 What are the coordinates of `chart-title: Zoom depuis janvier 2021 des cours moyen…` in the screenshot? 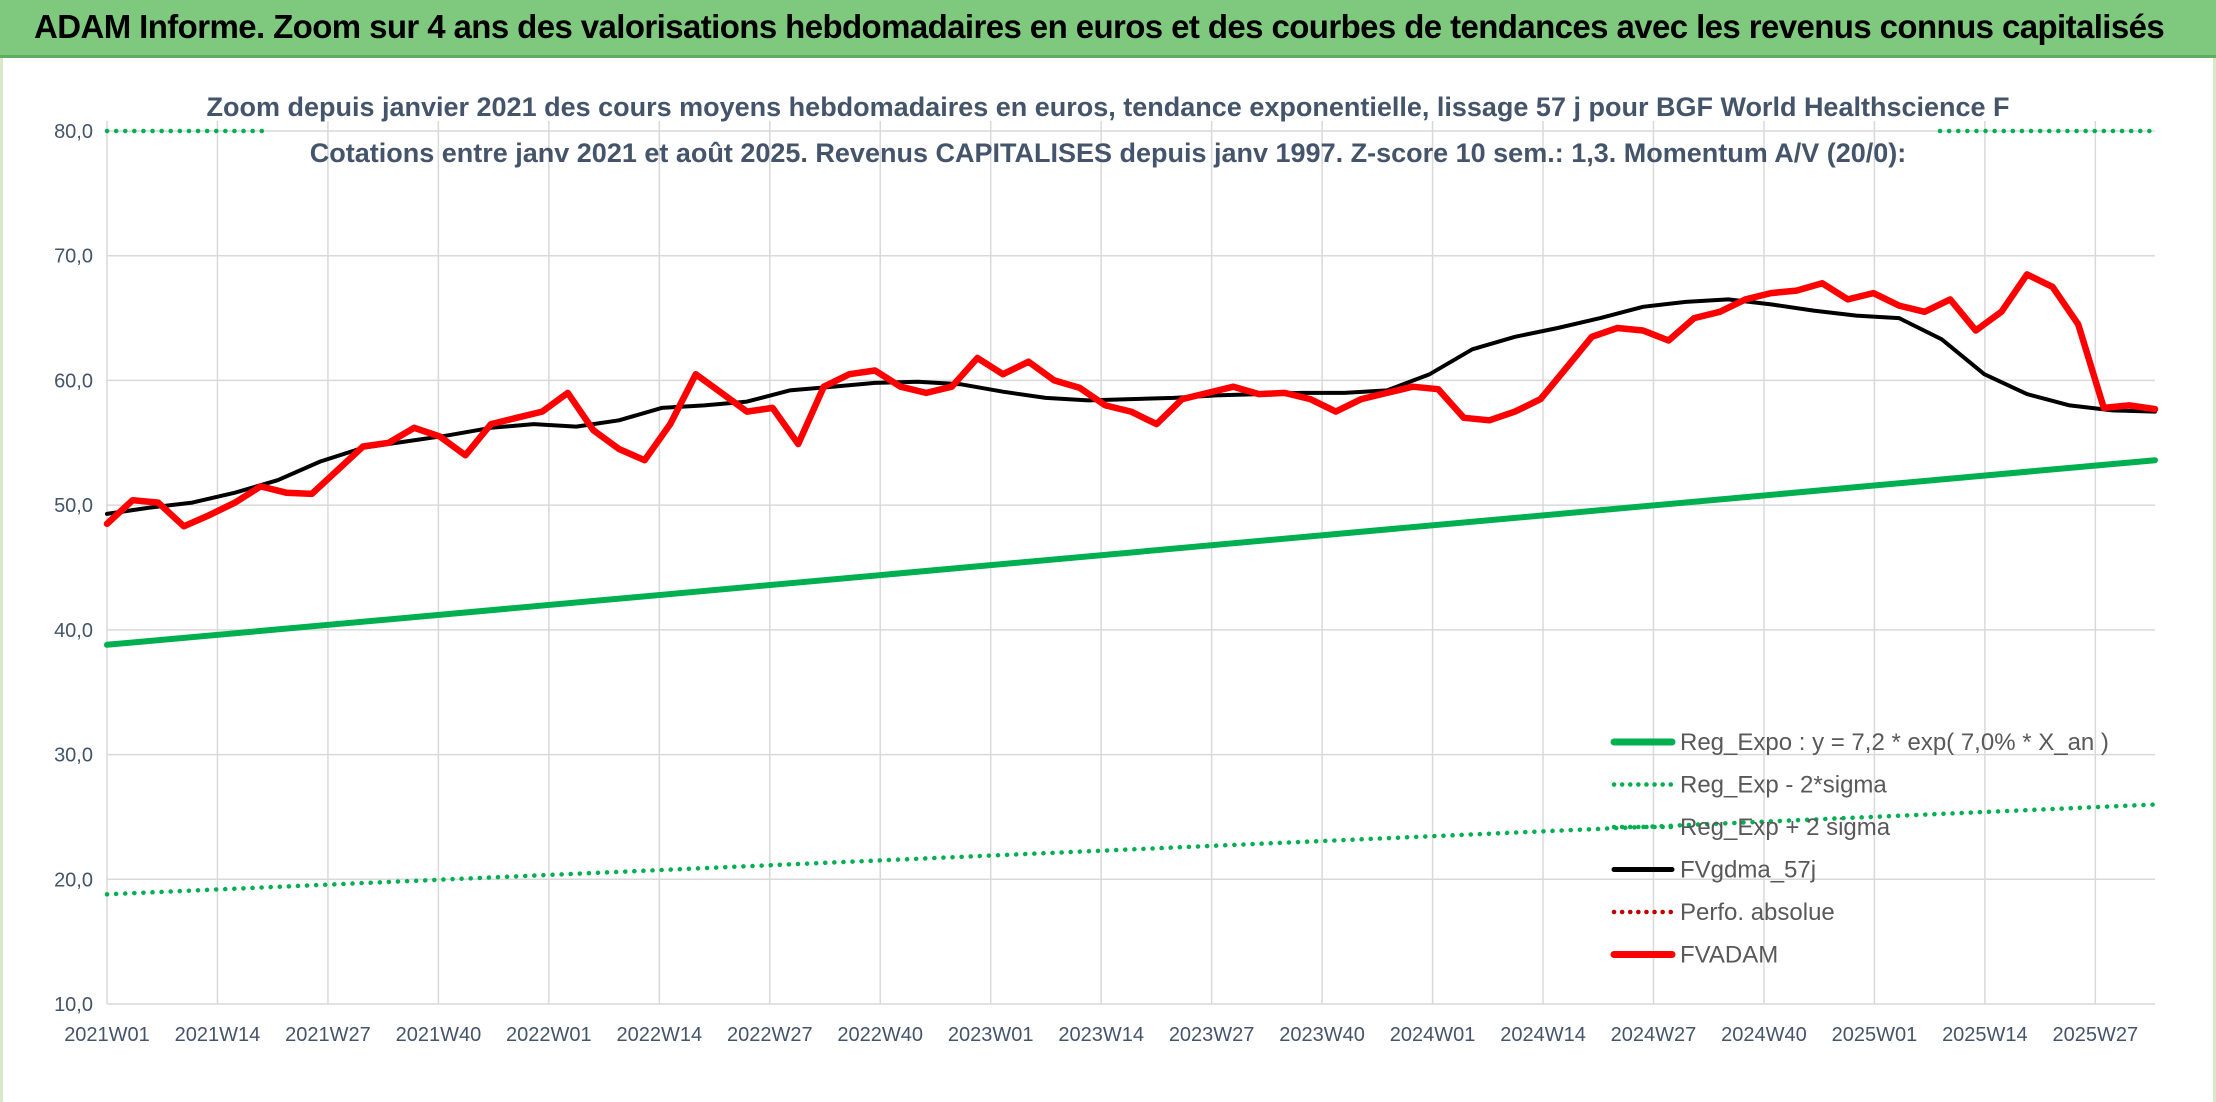 It's located at (1107, 107).